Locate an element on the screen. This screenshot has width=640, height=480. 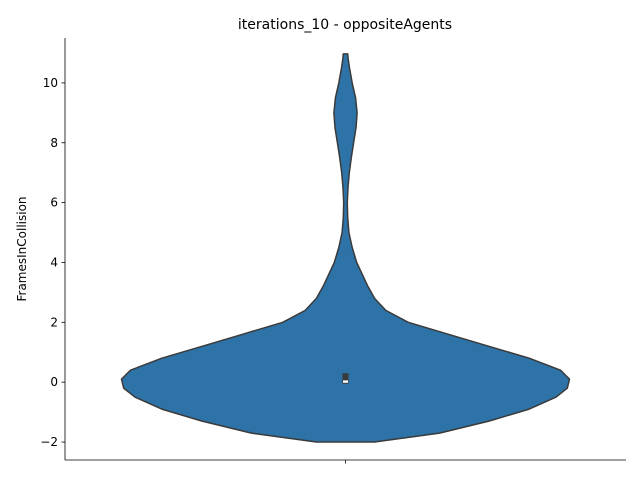
chart-title: iterations_10 - oppositeAgents is located at coordinates (345, 25).